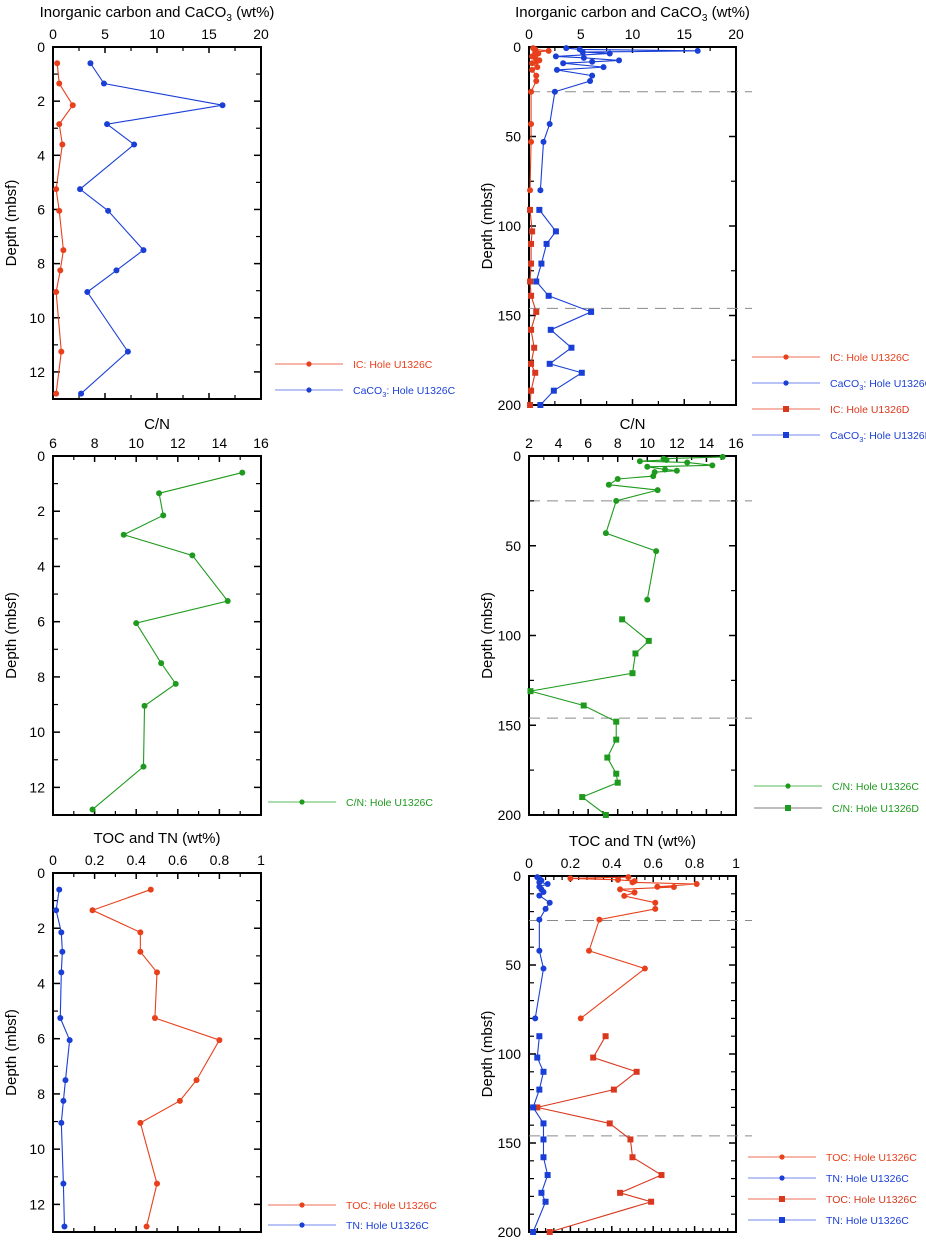  Describe the element at coordinates (178, 443) in the screenshot. I see `x-tick-label: 12` at that location.